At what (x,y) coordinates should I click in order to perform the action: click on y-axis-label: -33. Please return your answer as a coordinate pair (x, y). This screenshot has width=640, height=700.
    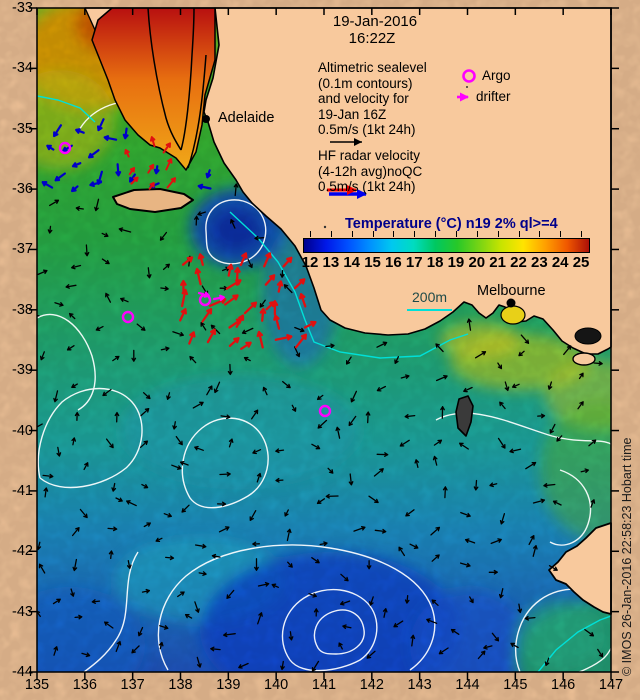
    Looking at the image, I should click on (22, 8).